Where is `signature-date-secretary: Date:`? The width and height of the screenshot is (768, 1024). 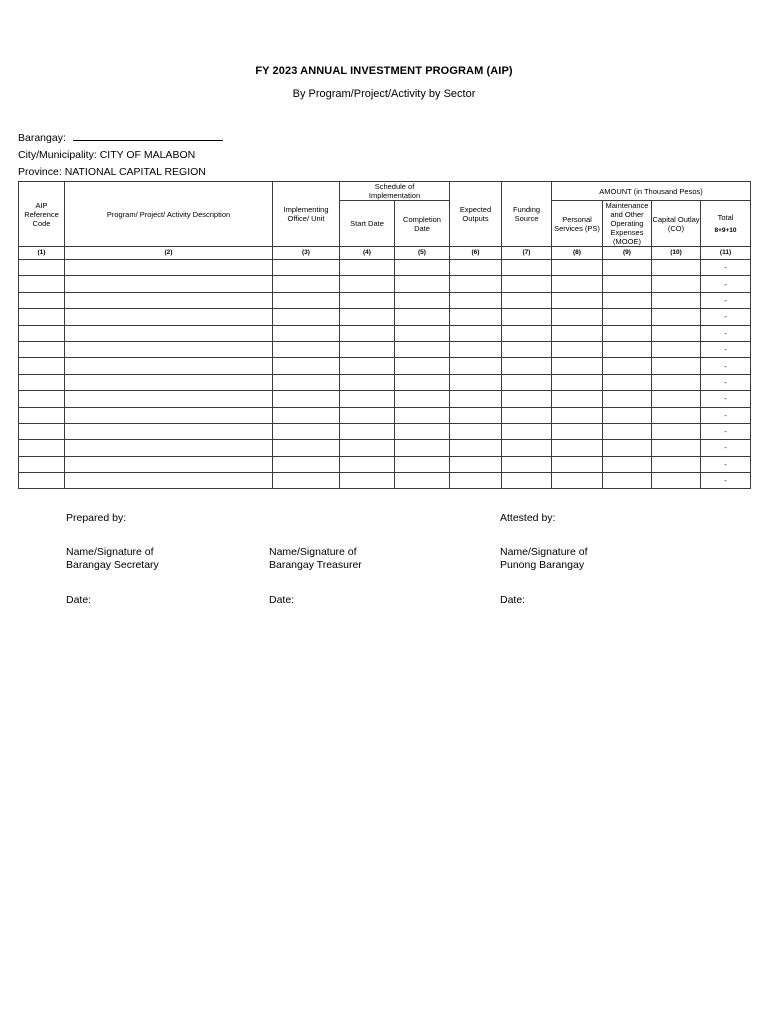
signature-date-secretary: Date: is located at coordinates (79, 600).